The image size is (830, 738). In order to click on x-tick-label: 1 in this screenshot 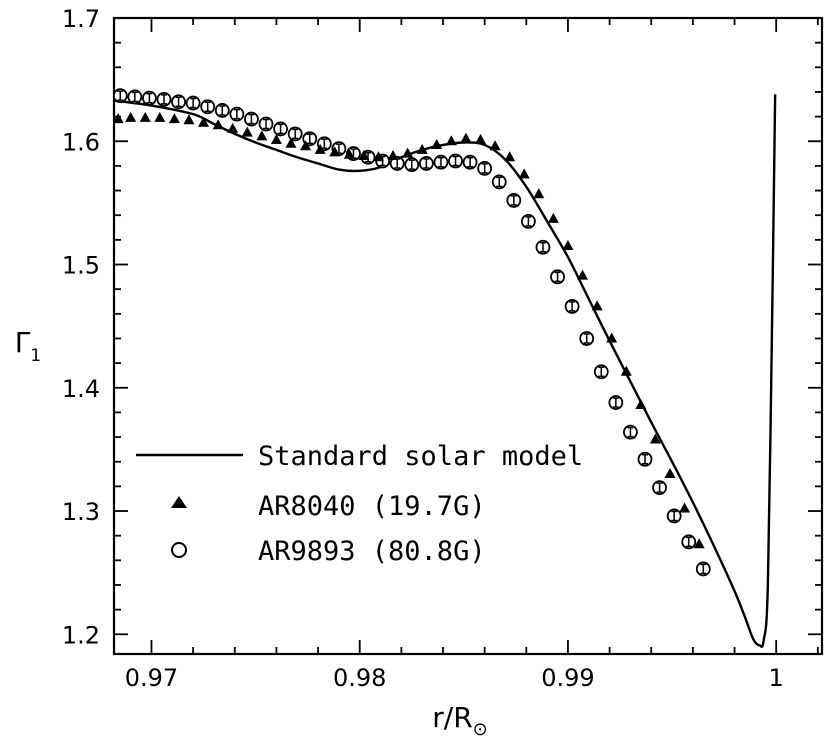, I will do `click(776, 678)`.